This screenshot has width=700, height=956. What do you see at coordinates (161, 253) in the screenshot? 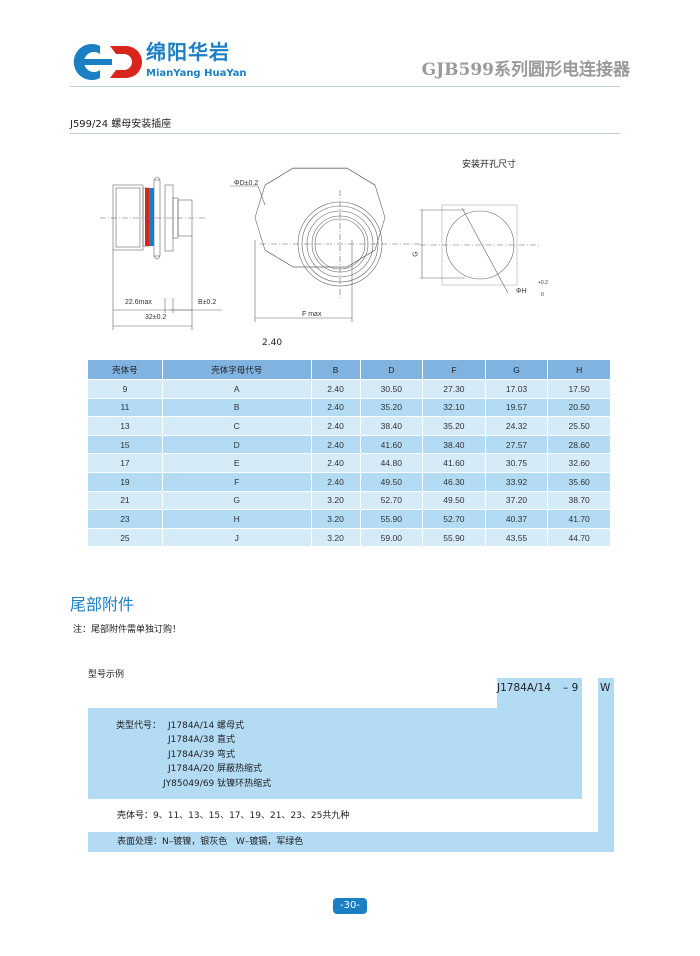
I see `side-view-drawing` at bounding box center [161, 253].